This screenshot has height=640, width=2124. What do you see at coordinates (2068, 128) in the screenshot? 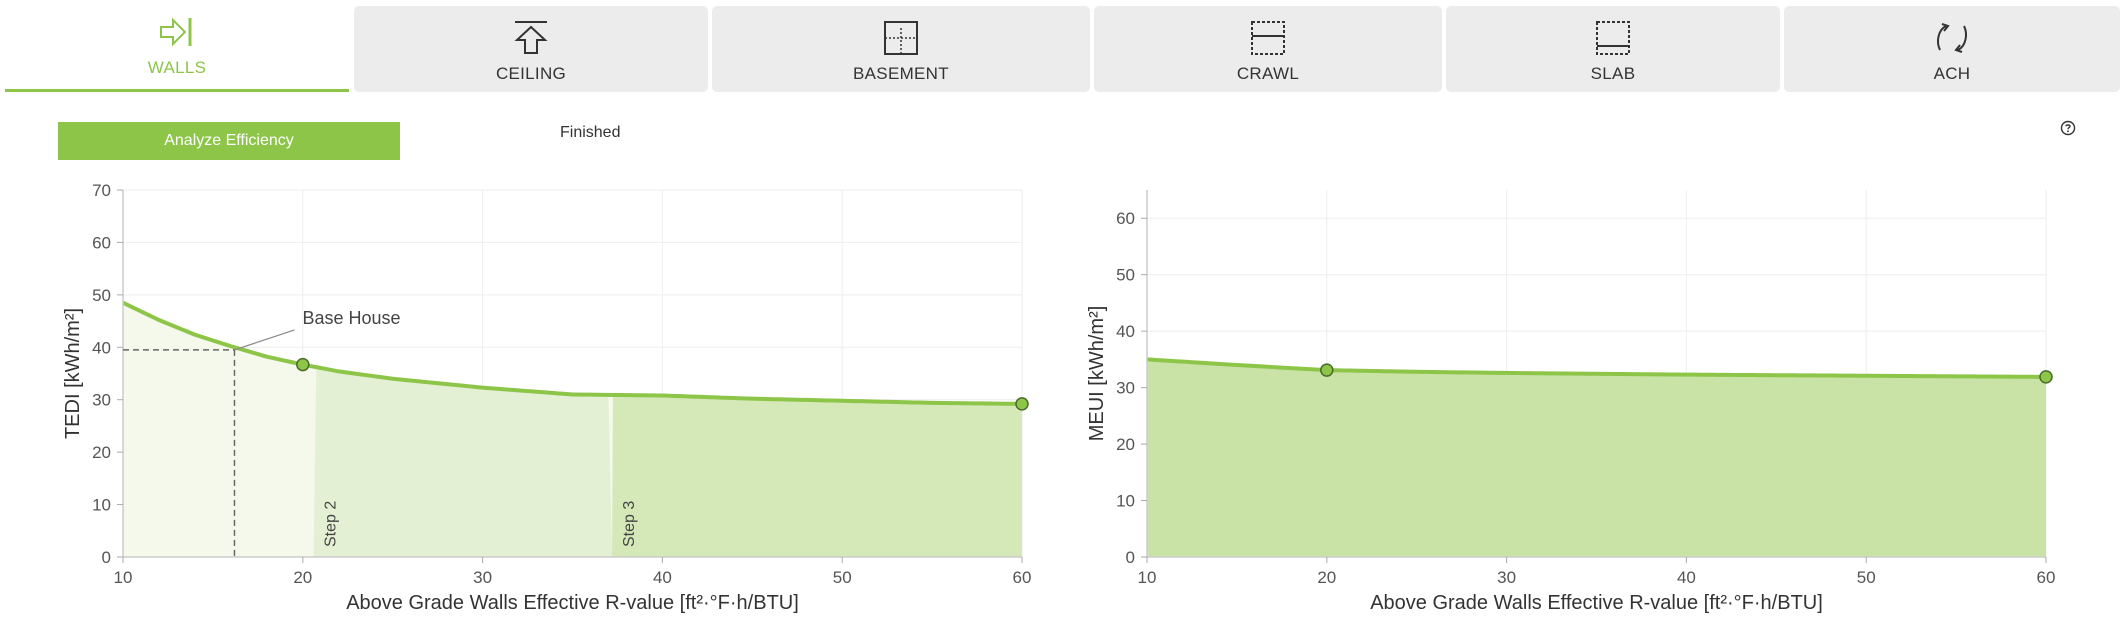
I see `question-circle-icon` at bounding box center [2068, 128].